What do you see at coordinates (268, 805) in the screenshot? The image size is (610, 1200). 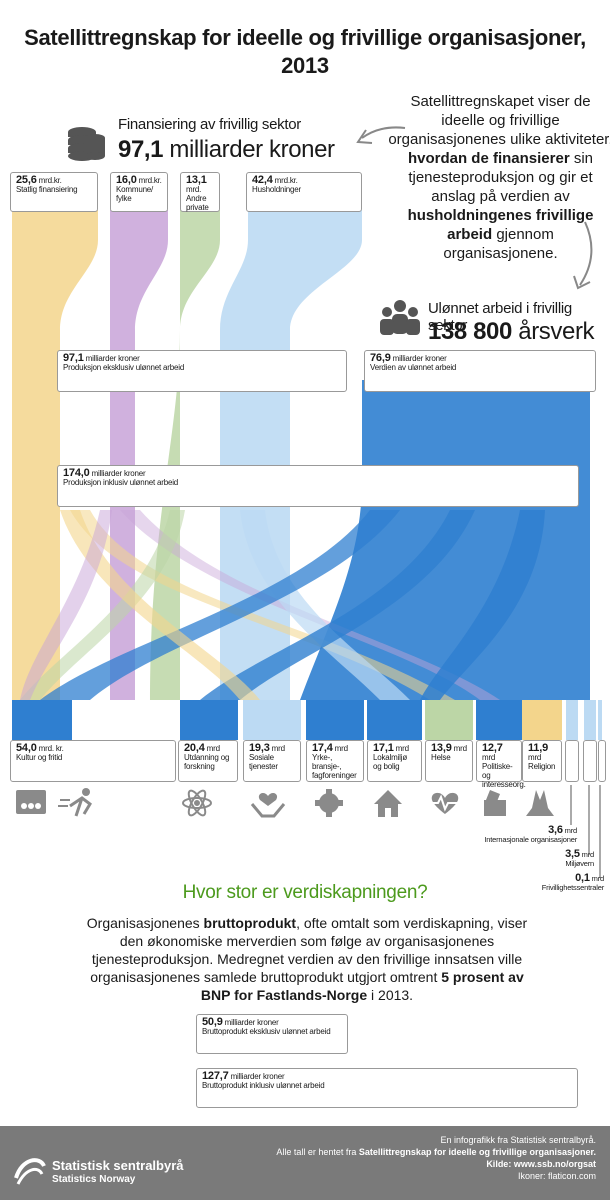 I see `heart-hands-icon` at bounding box center [268, 805].